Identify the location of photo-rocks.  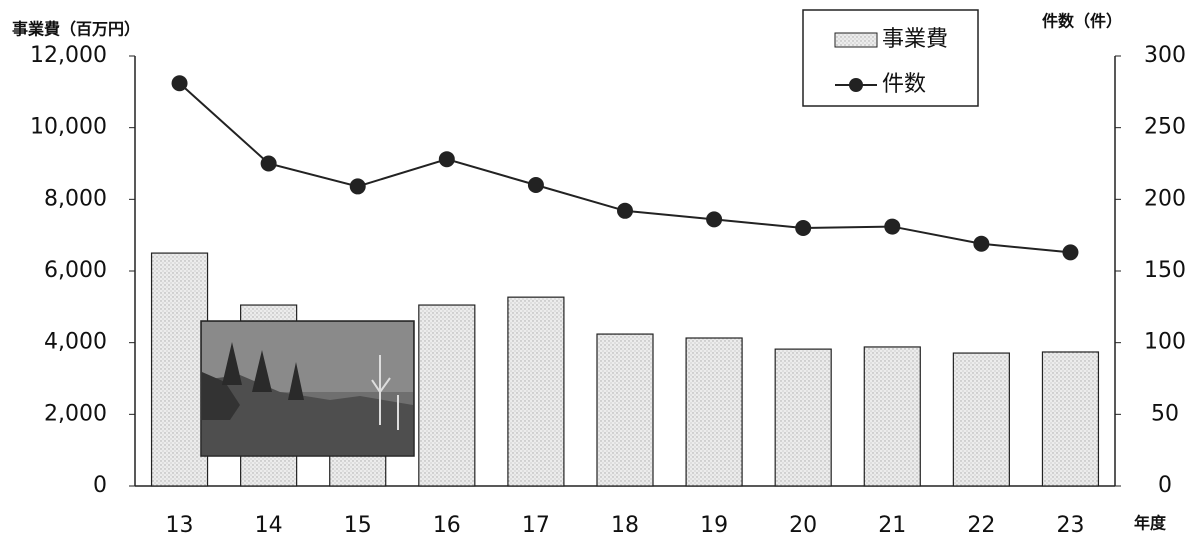
(221, 396).